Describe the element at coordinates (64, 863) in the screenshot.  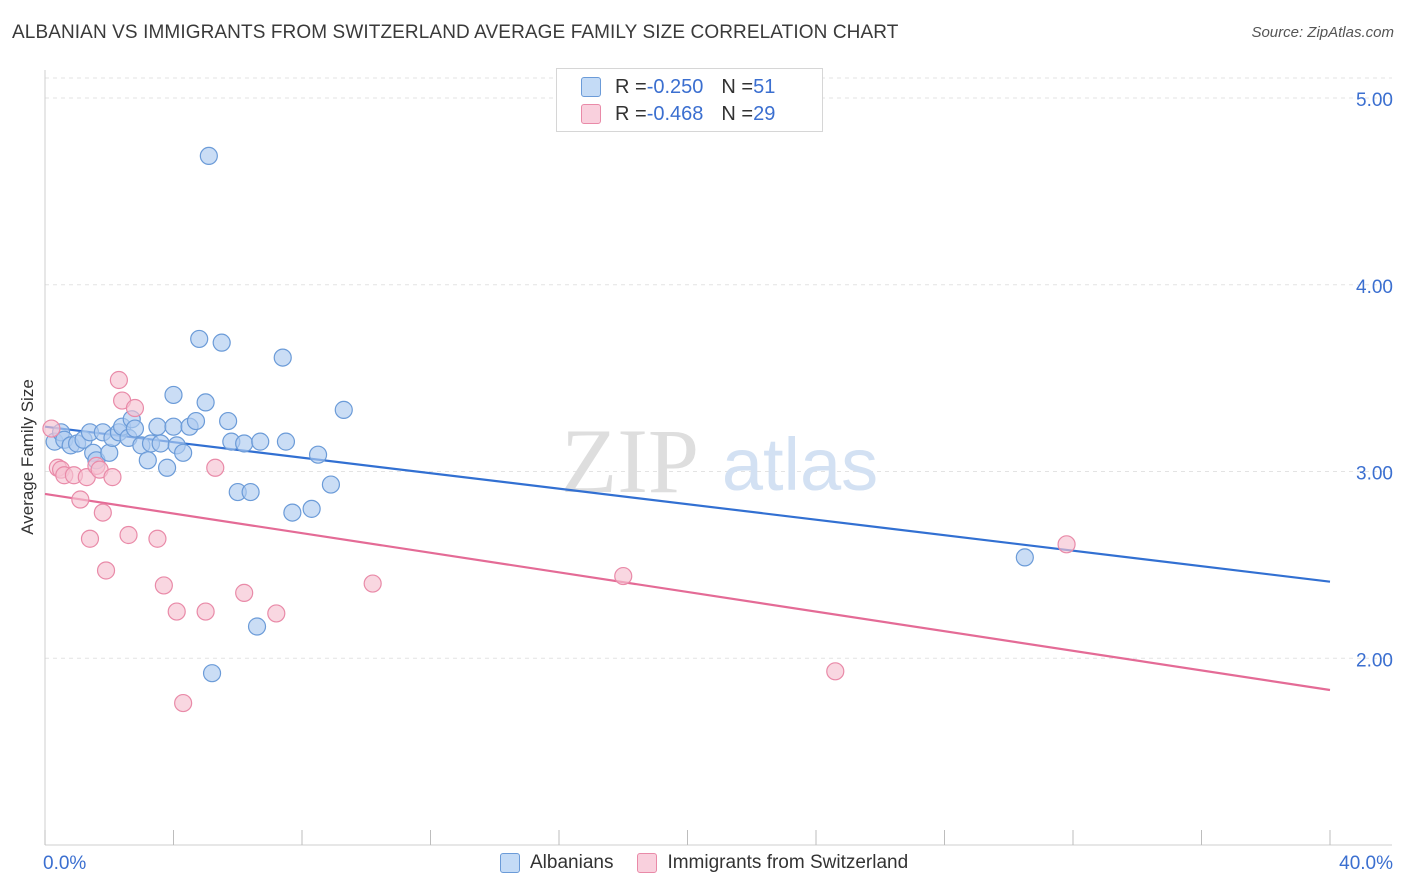
I see `x-tick-label-start: 0.0%` at that location.